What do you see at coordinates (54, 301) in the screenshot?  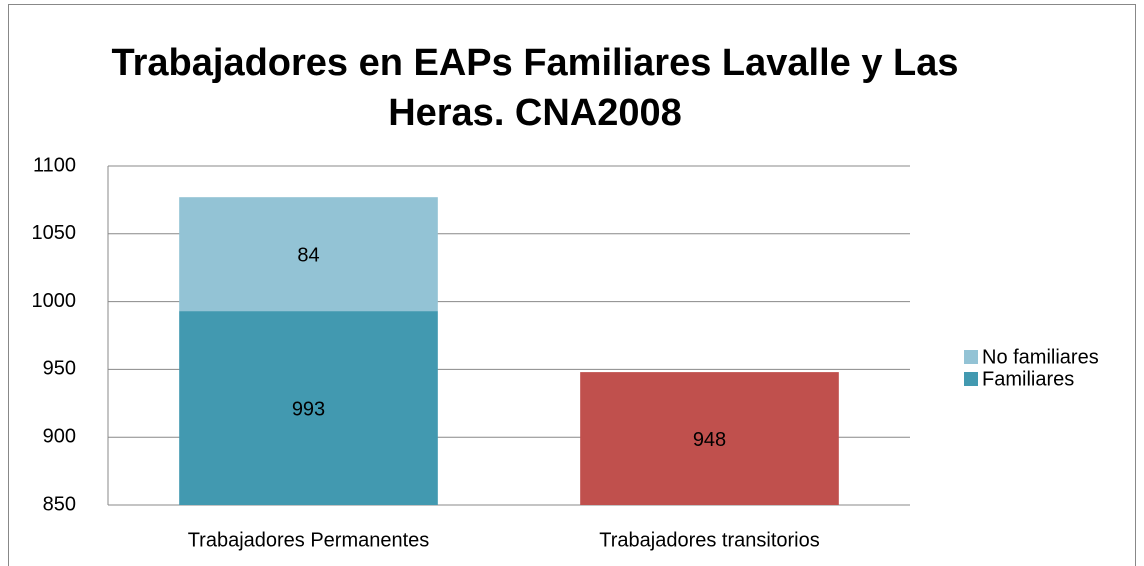 I see `y-tick-label: 1000` at bounding box center [54, 301].